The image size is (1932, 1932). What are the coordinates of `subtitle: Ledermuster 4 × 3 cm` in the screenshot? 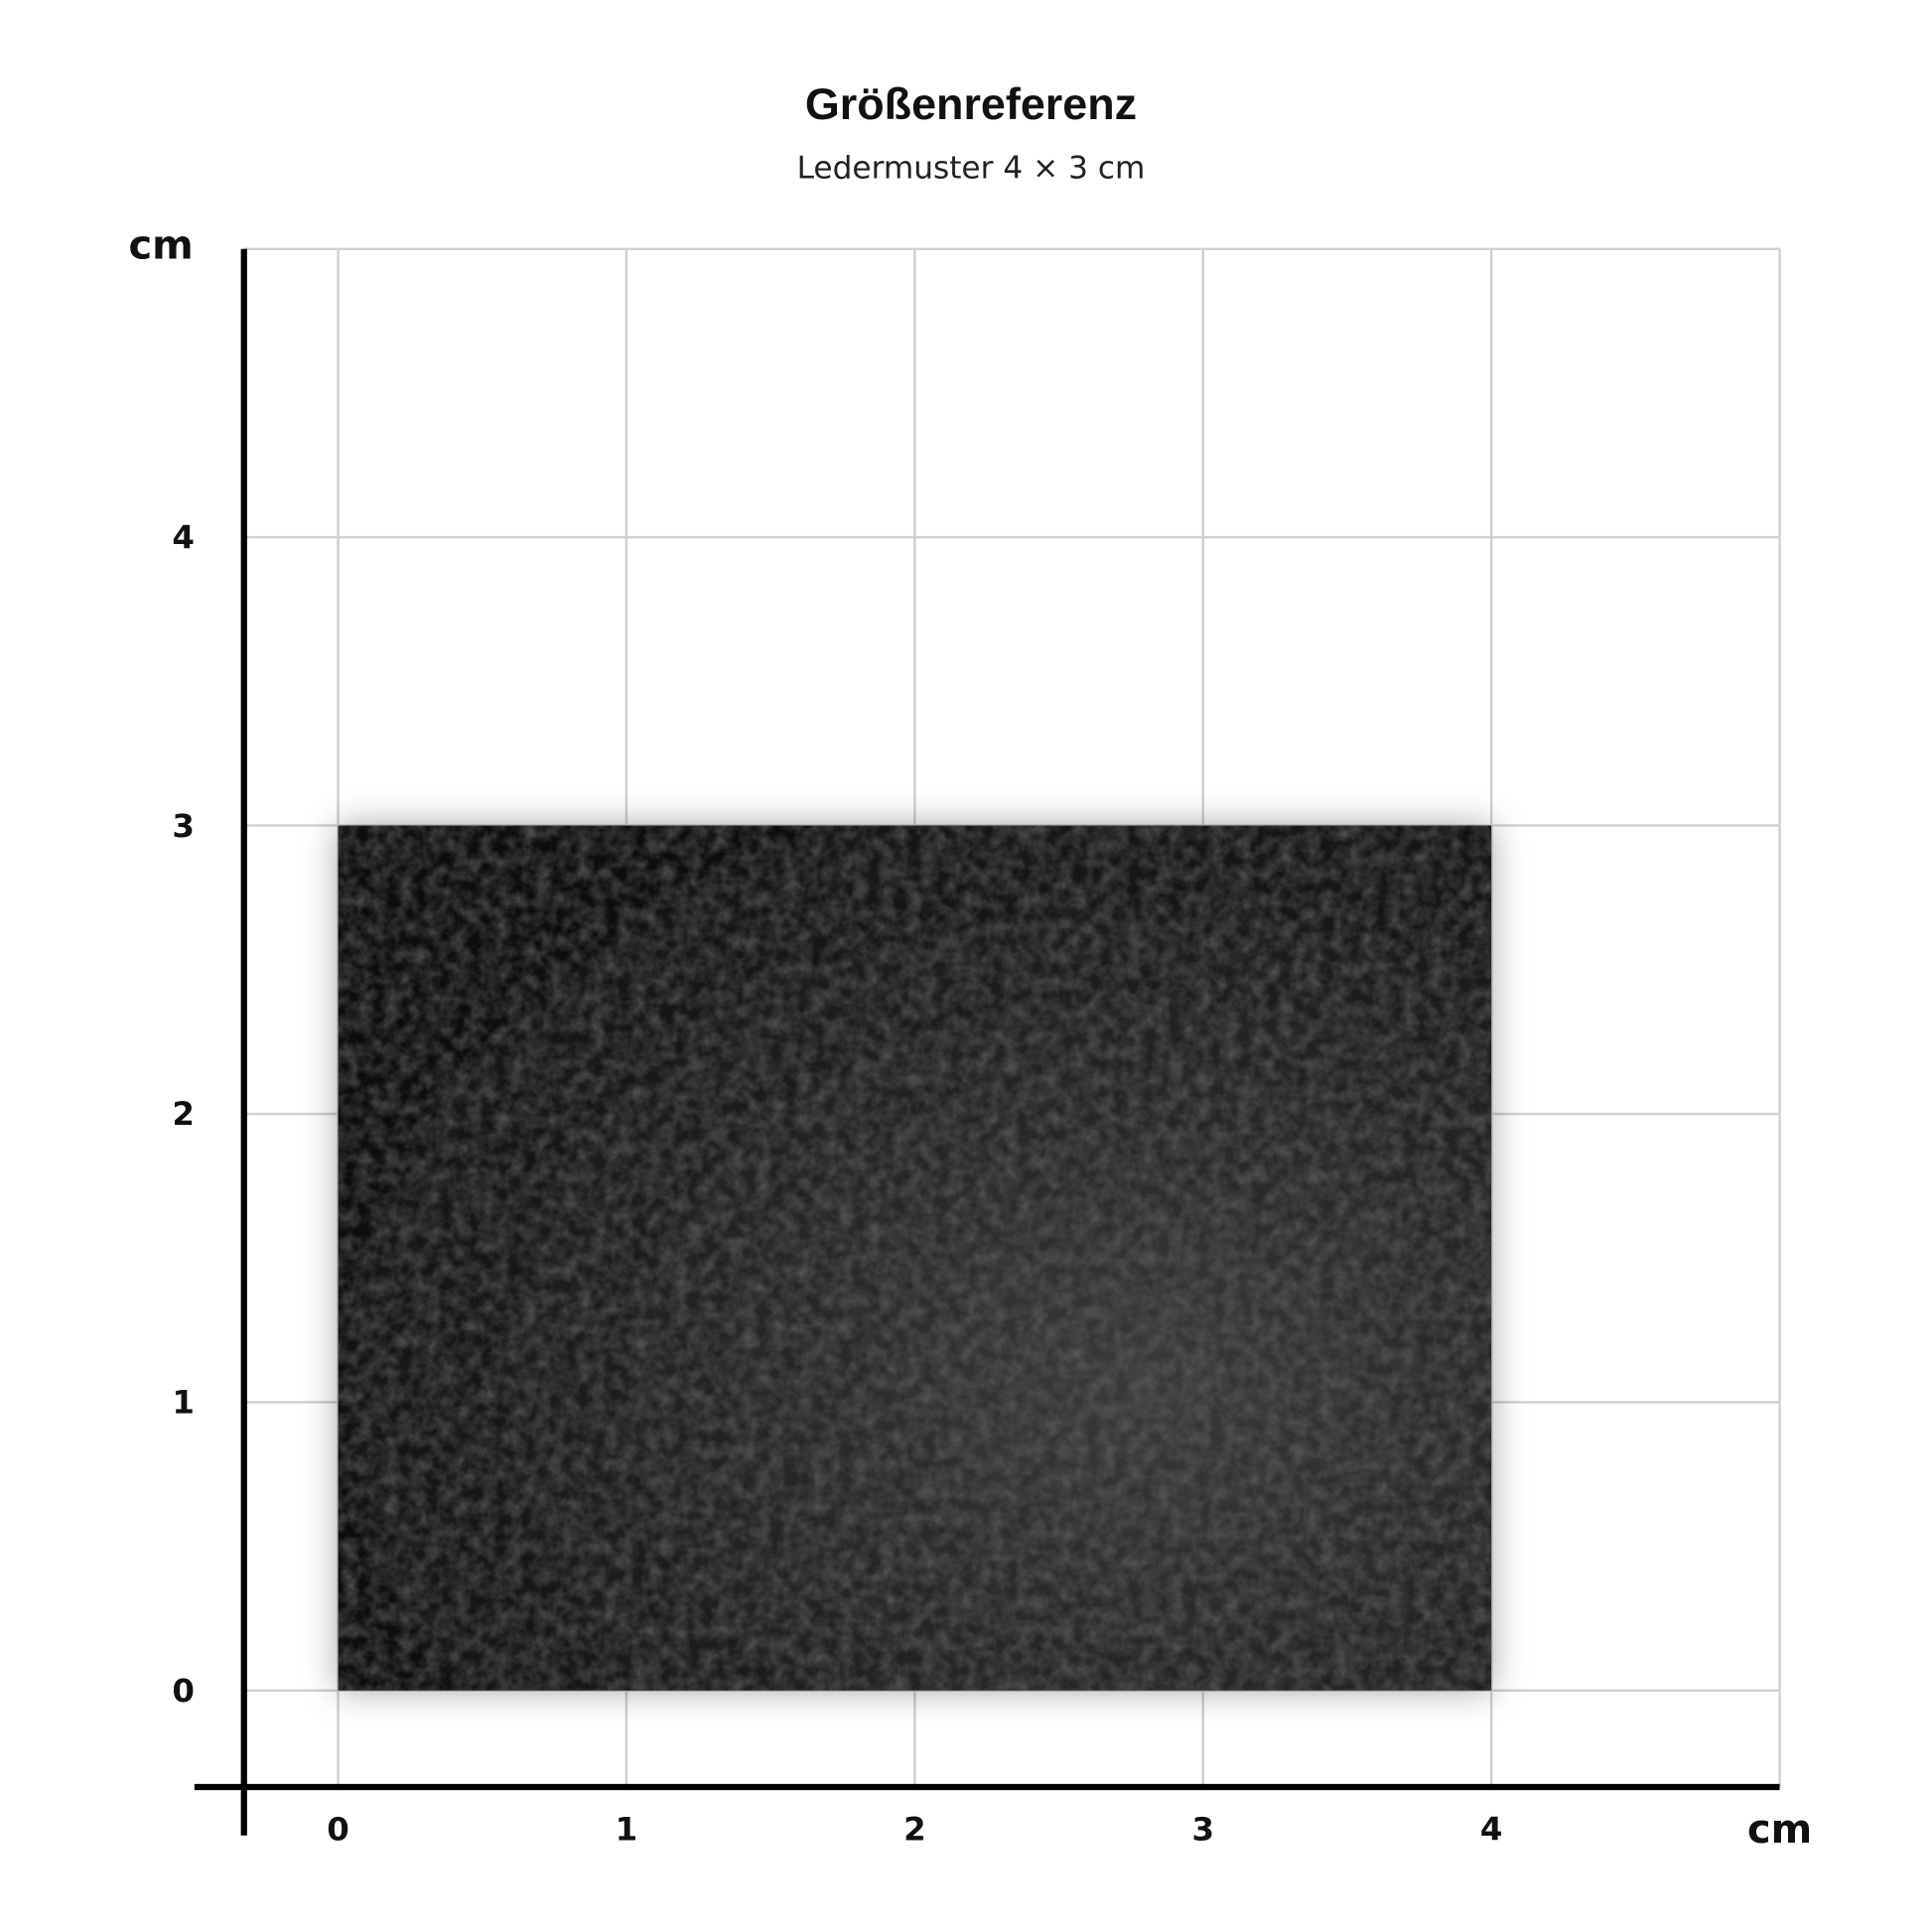 It's located at (971, 169).